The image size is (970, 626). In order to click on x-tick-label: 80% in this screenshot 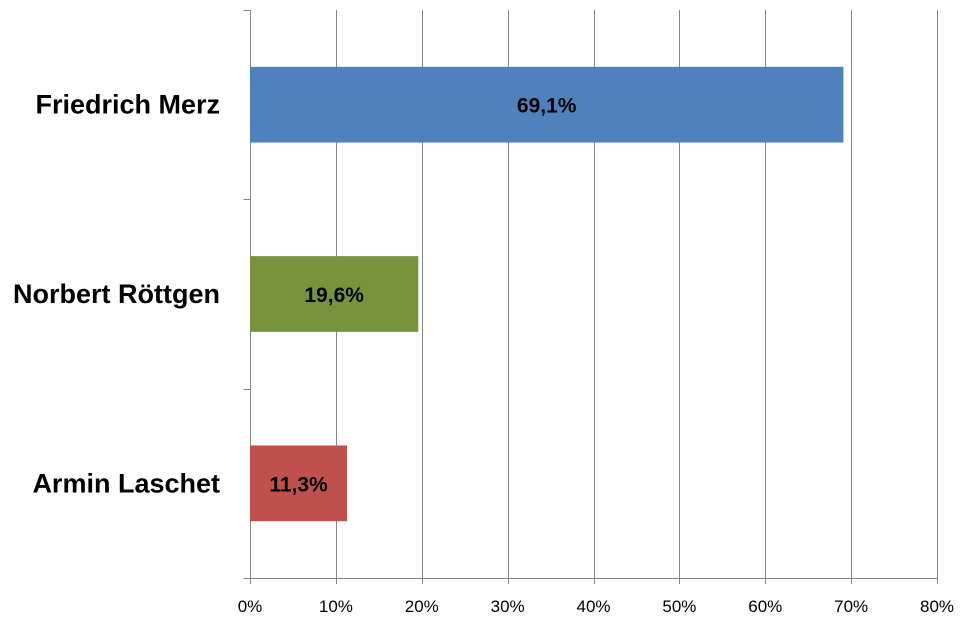, I will do `click(937, 606)`.